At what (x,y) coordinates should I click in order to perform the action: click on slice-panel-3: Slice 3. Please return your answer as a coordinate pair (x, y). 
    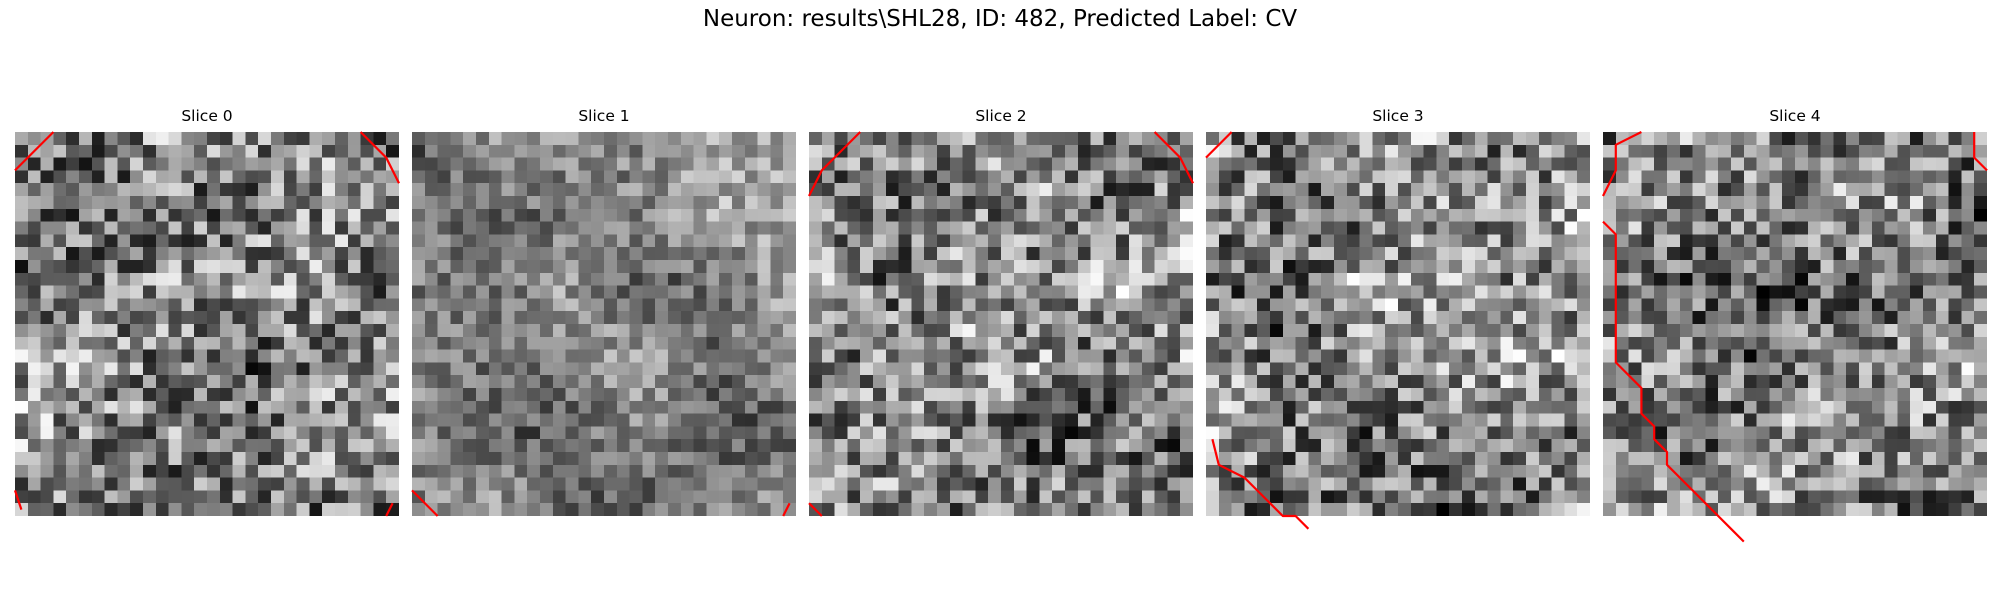
    Looking at the image, I should click on (1398, 311).